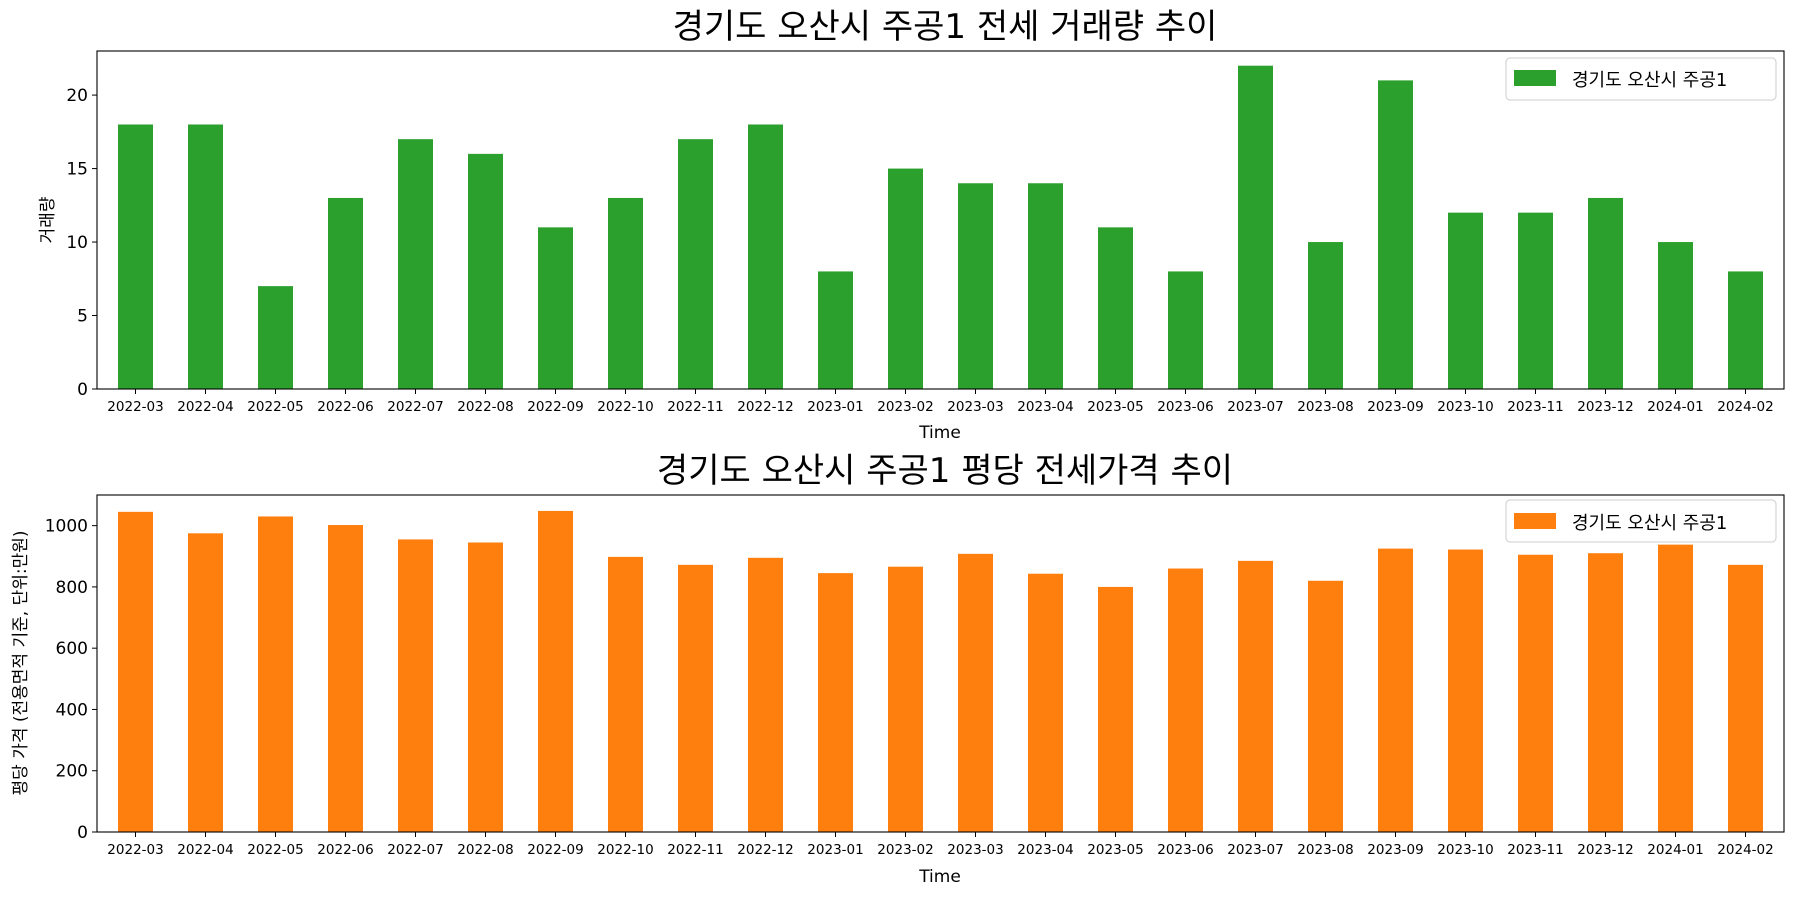 The width and height of the screenshot is (1800, 900). I want to click on legend: 경기도 오산시 주공1, so click(1641, 521).